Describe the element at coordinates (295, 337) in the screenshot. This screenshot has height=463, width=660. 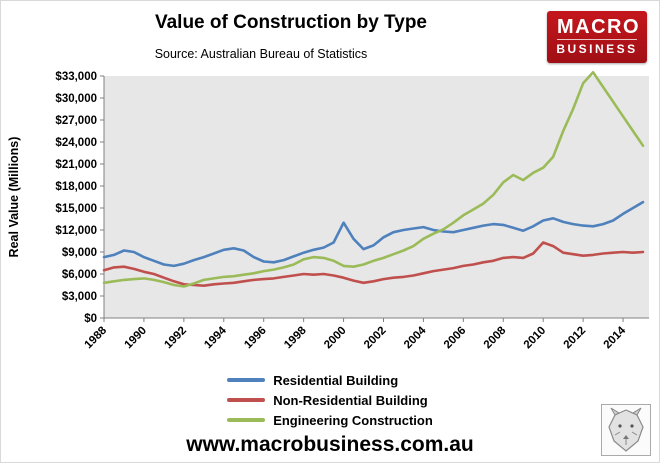
I see `x-tick-label: 1998` at that location.